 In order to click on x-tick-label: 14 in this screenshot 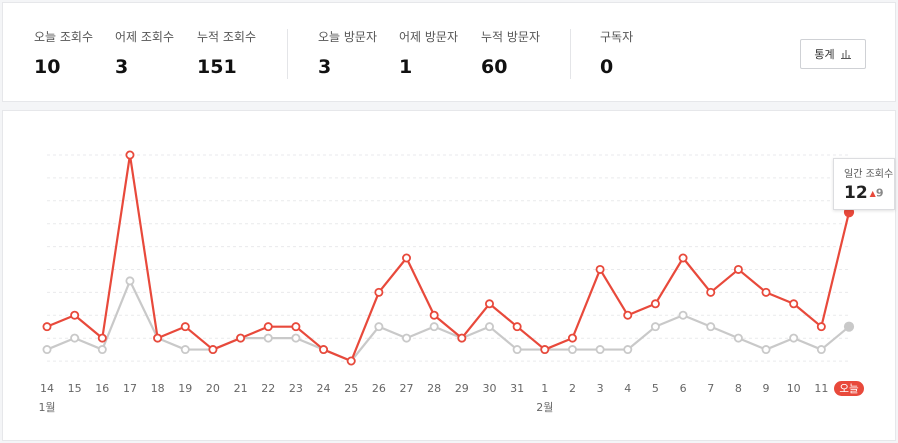, I will do `click(47, 388)`.